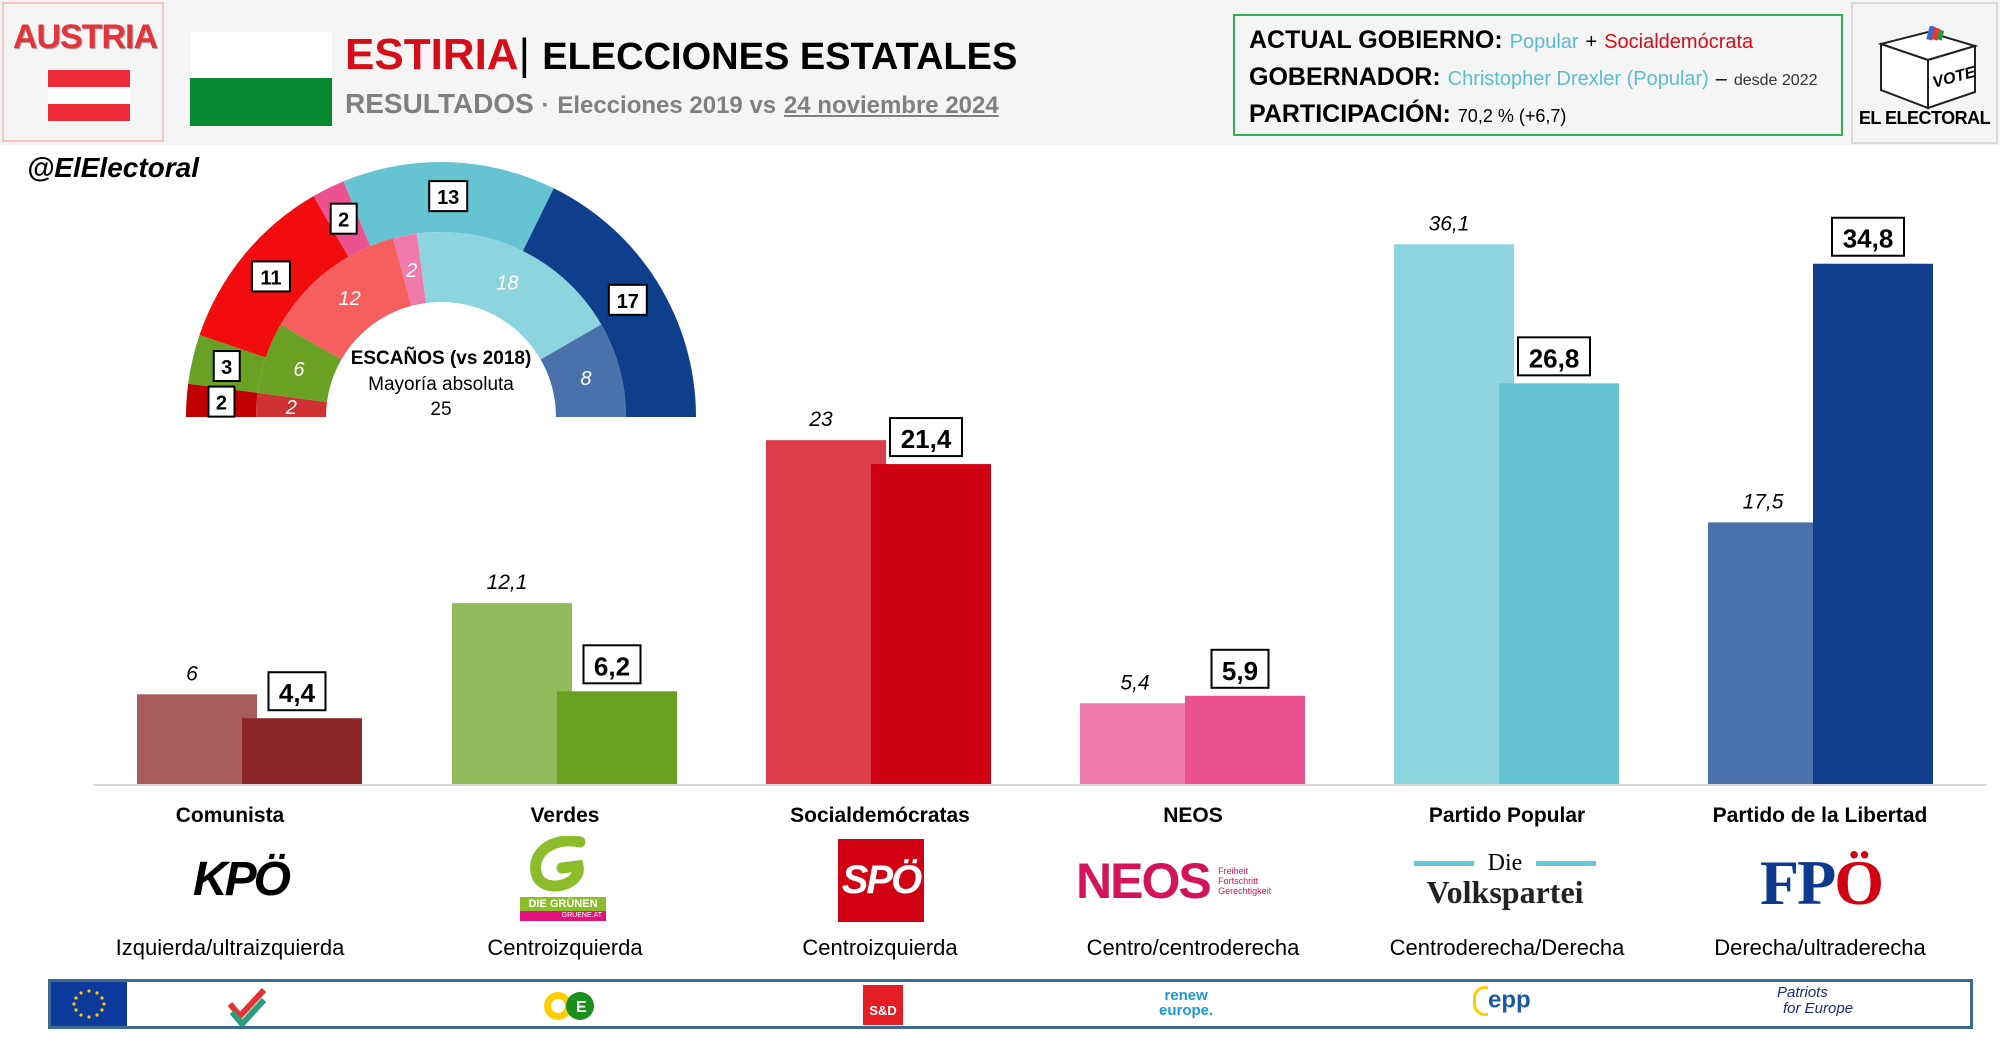  What do you see at coordinates (230, 947) in the screenshot?
I see `ideology-label: Izquierda/ultraizquierda` at bounding box center [230, 947].